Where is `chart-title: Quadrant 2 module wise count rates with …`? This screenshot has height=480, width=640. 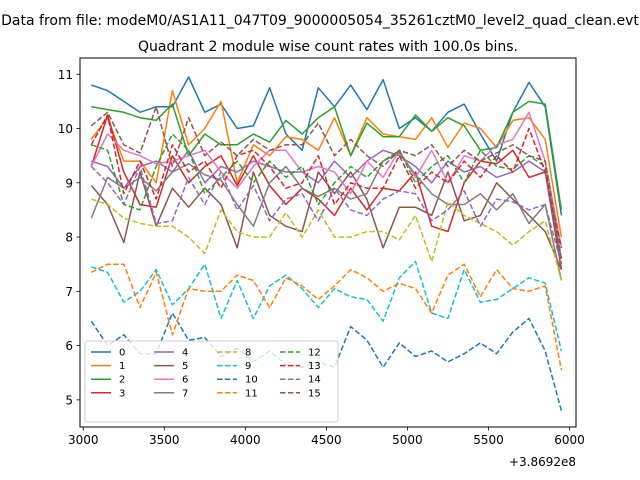
chart-title: Quadrant 2 module wise count rates with … is located at coordinates (328, 47).